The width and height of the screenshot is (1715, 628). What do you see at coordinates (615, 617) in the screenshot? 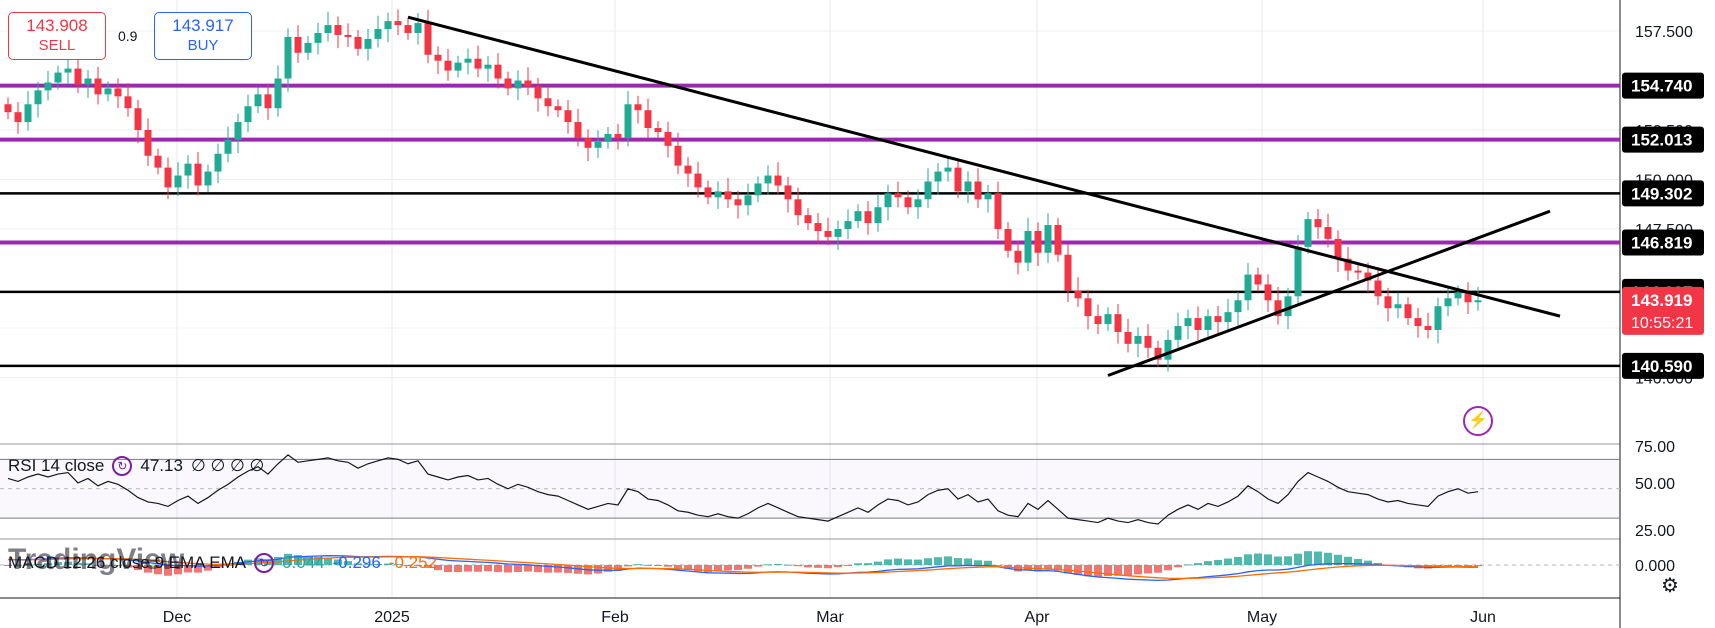
I see `time-tick-label: Feb` at bounding box center [615, 617].